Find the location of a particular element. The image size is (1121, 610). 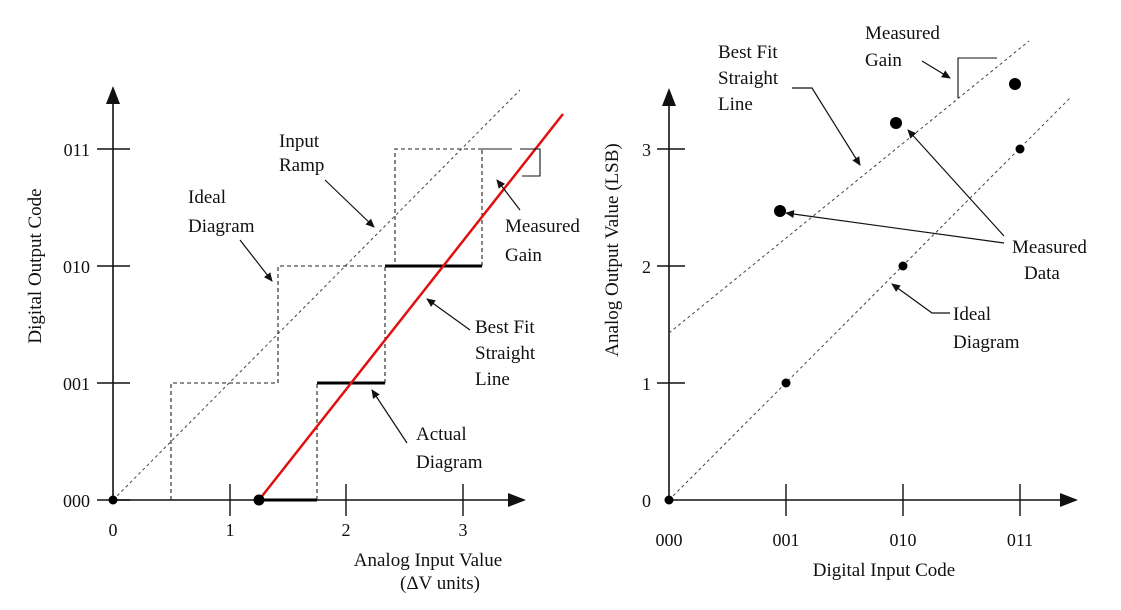

left-x-tick-label: 3 is located at coordinates (463, 530).